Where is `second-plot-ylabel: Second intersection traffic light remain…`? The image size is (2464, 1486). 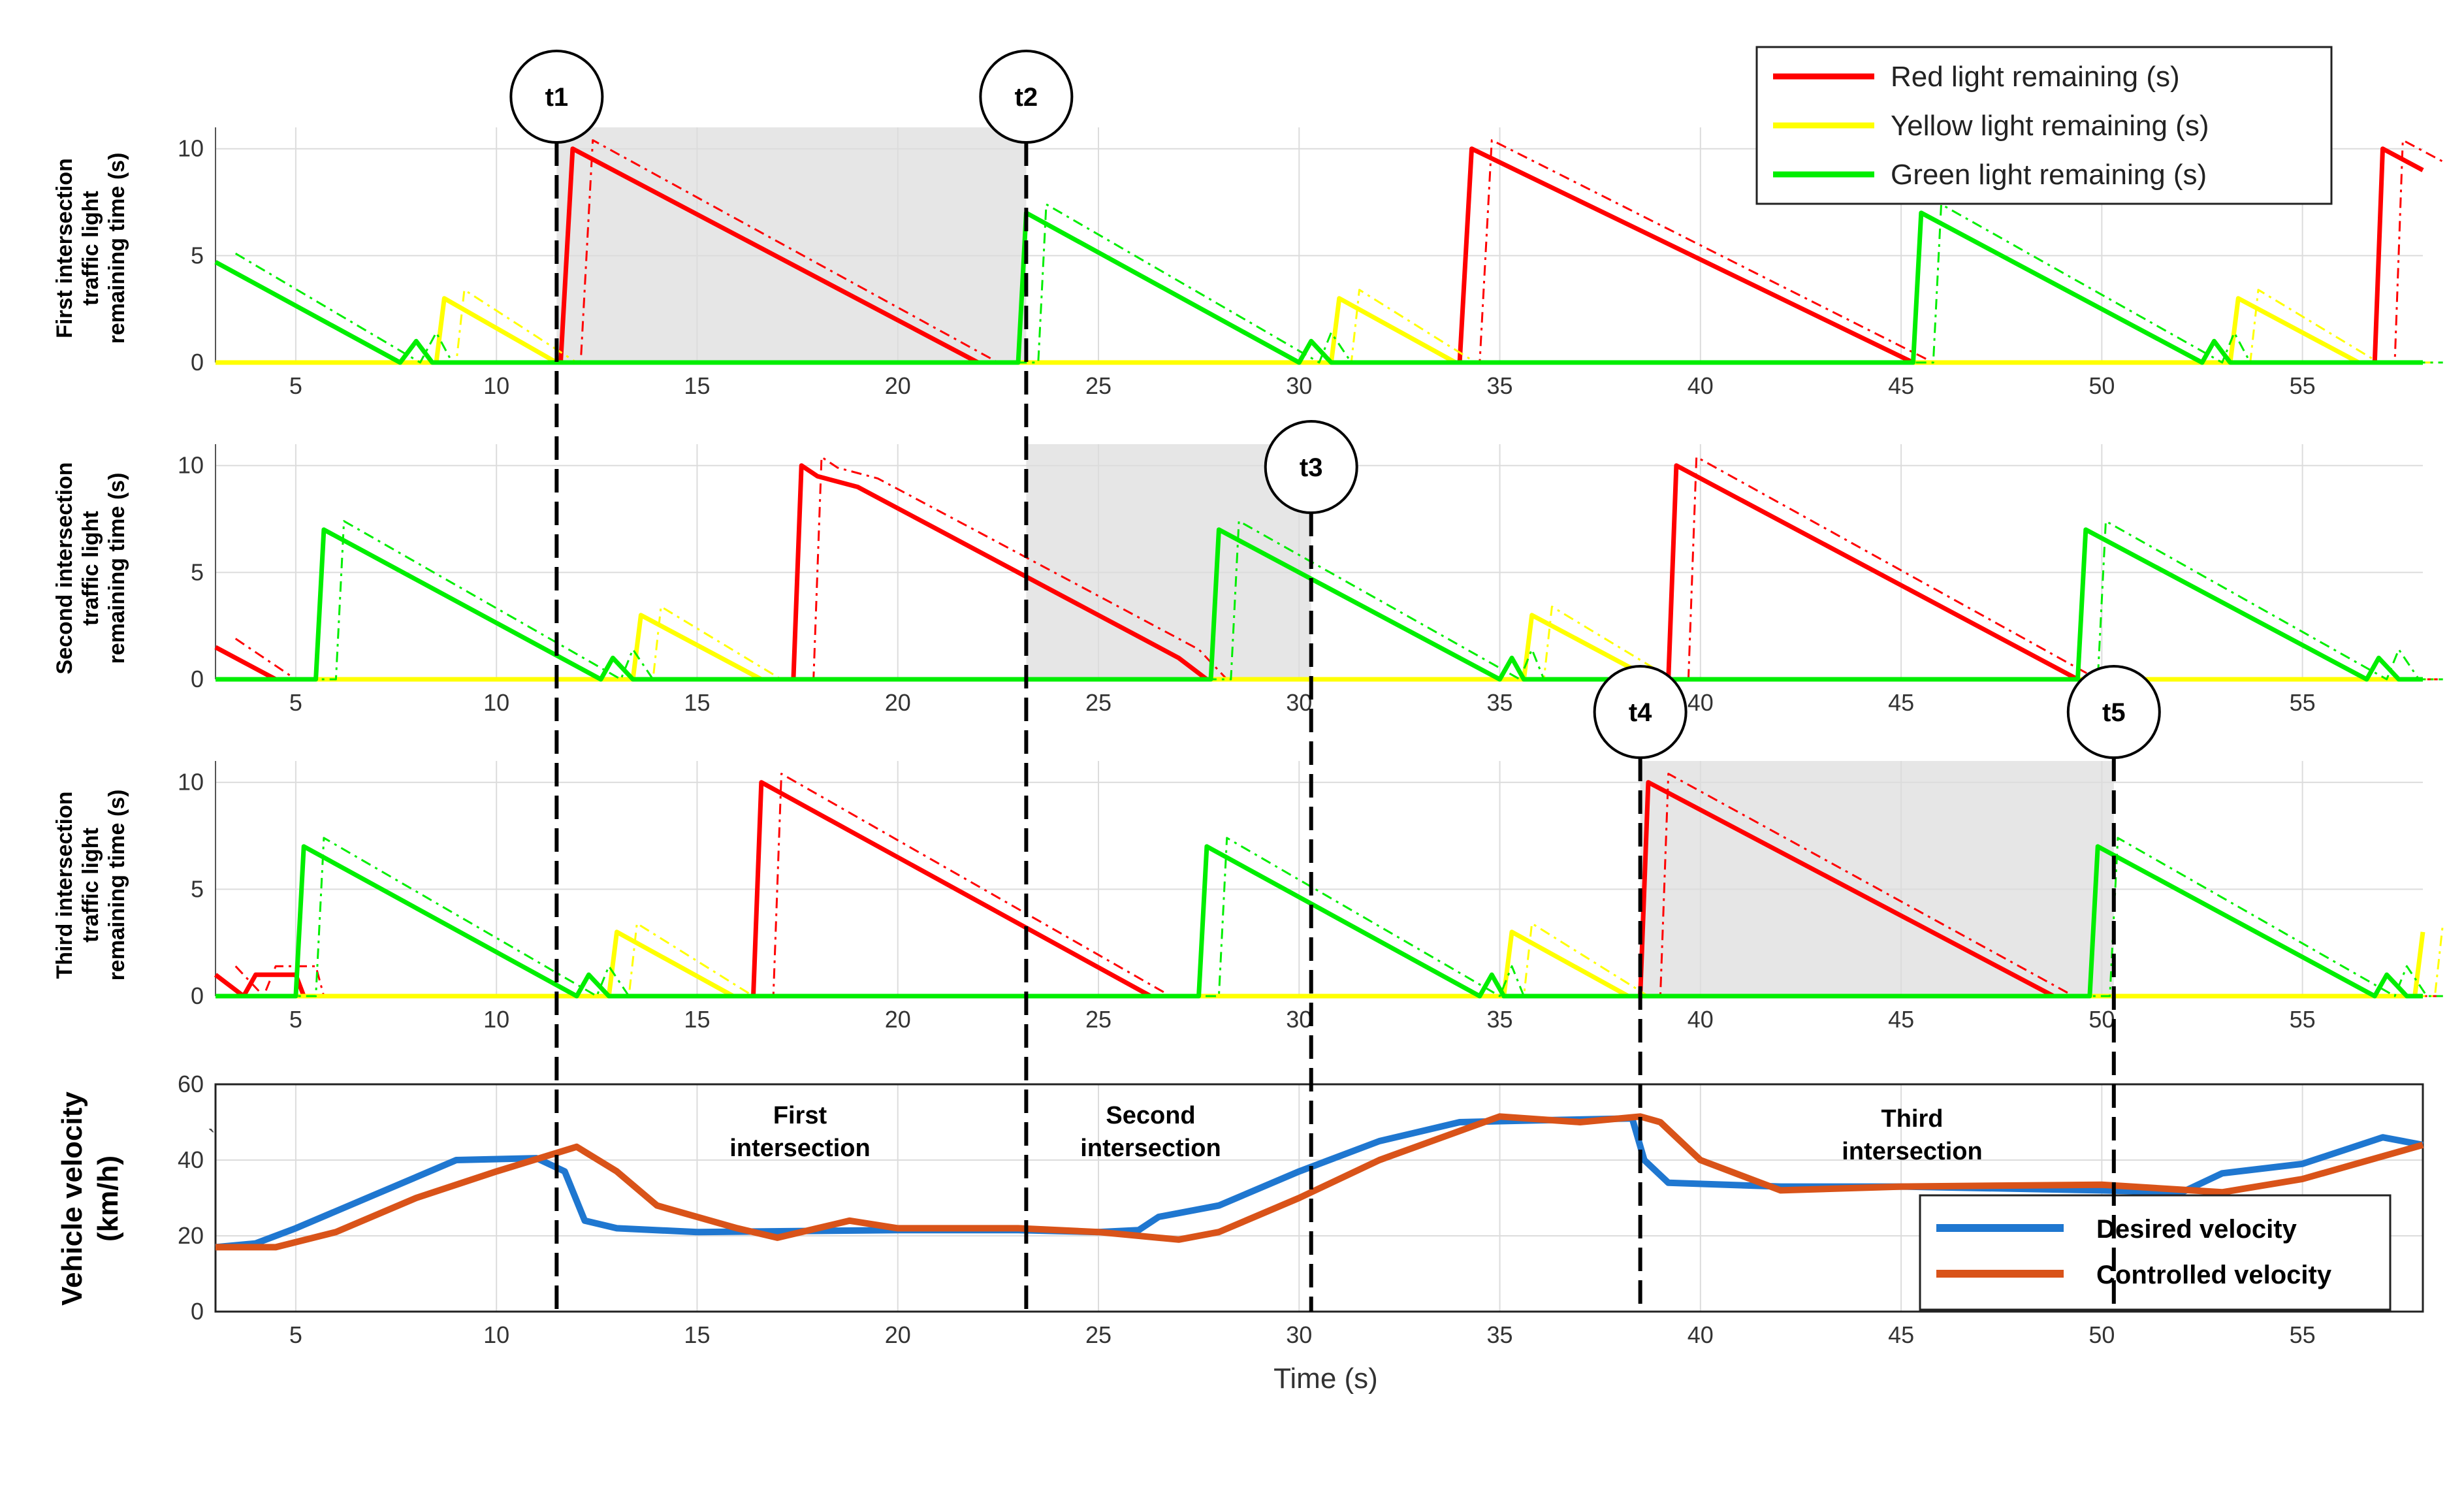 second-plot-ylabel: Second intersection traffic light remain… is located at coordinates (90, 568).